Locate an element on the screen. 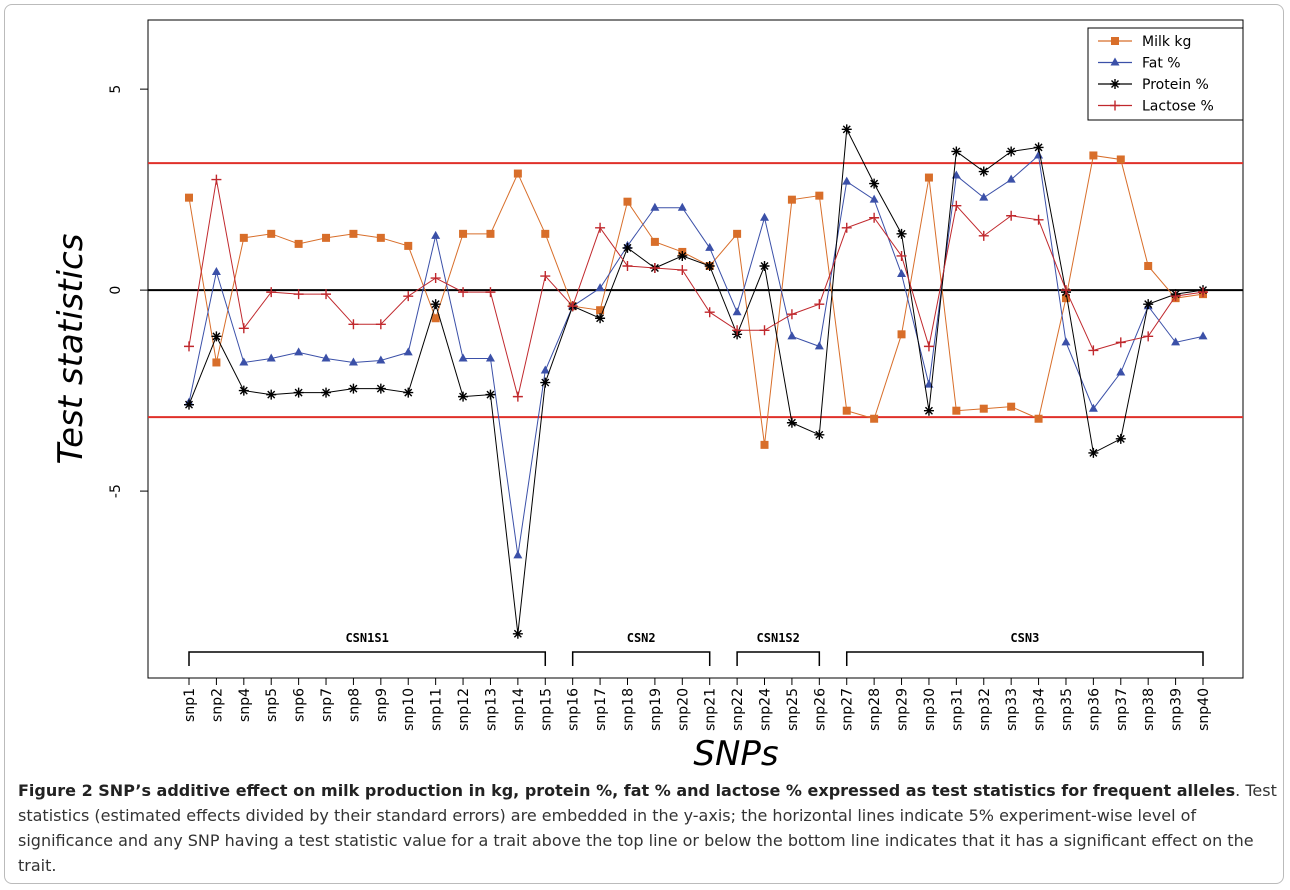  x-tick-label: snp19 is located at coordinates (656, 709).